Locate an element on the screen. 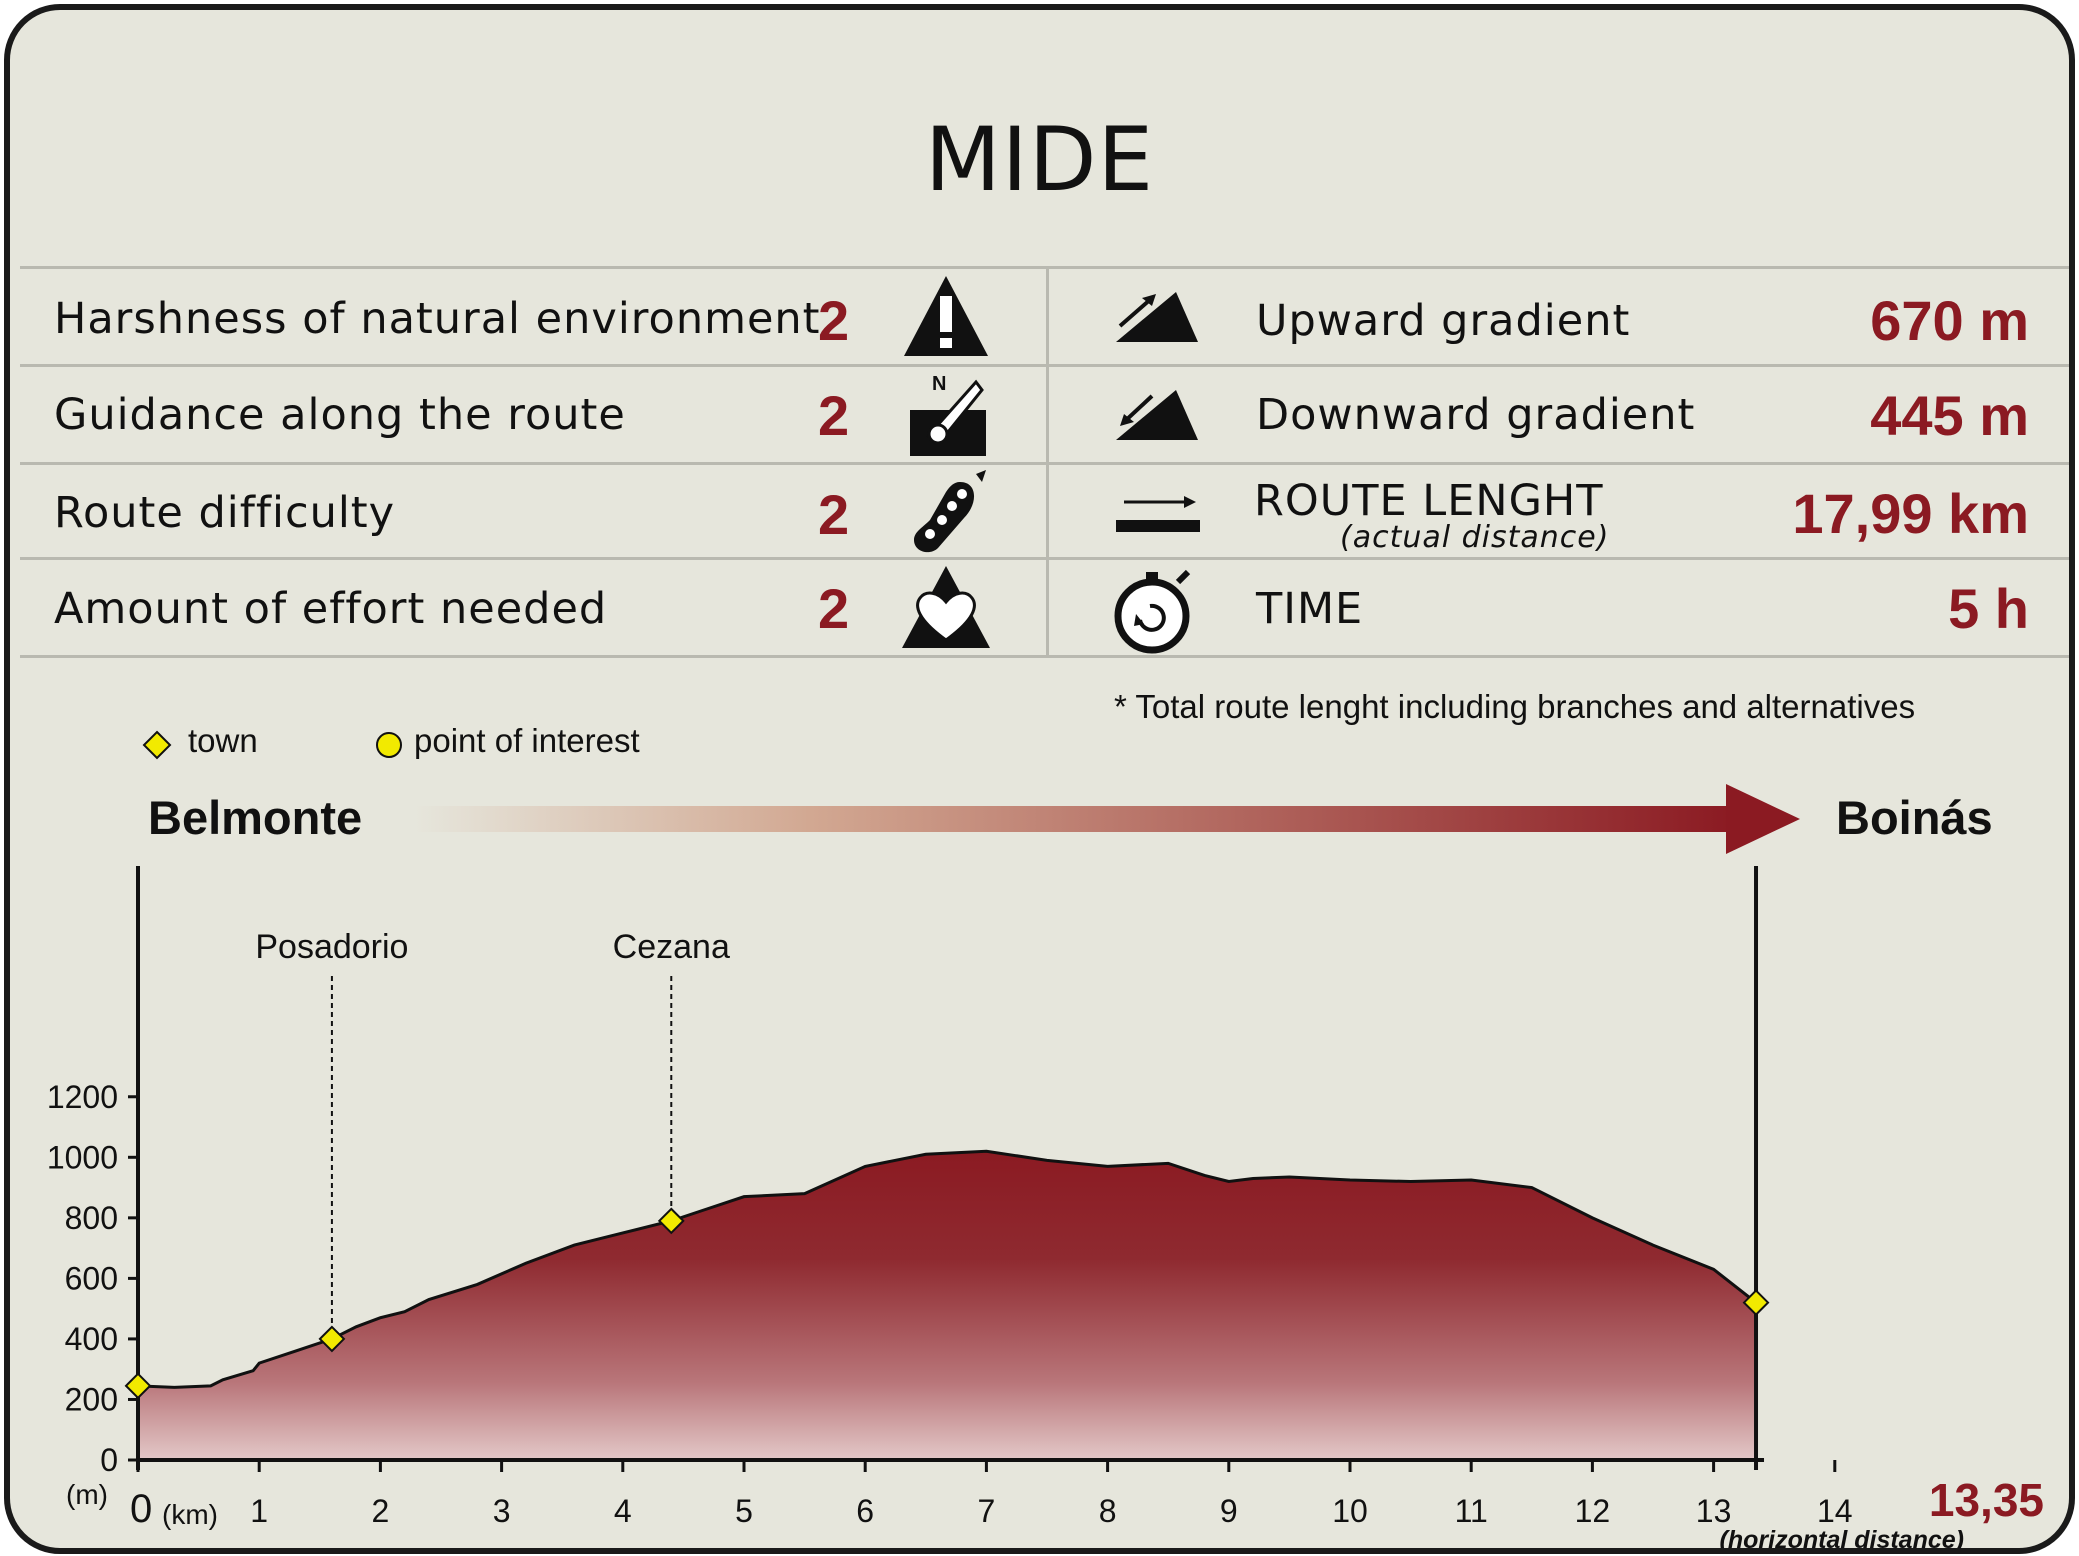 The image size is (2079, 1556). rating-label: Amount of effort needed is located at coordinates (331, 609).